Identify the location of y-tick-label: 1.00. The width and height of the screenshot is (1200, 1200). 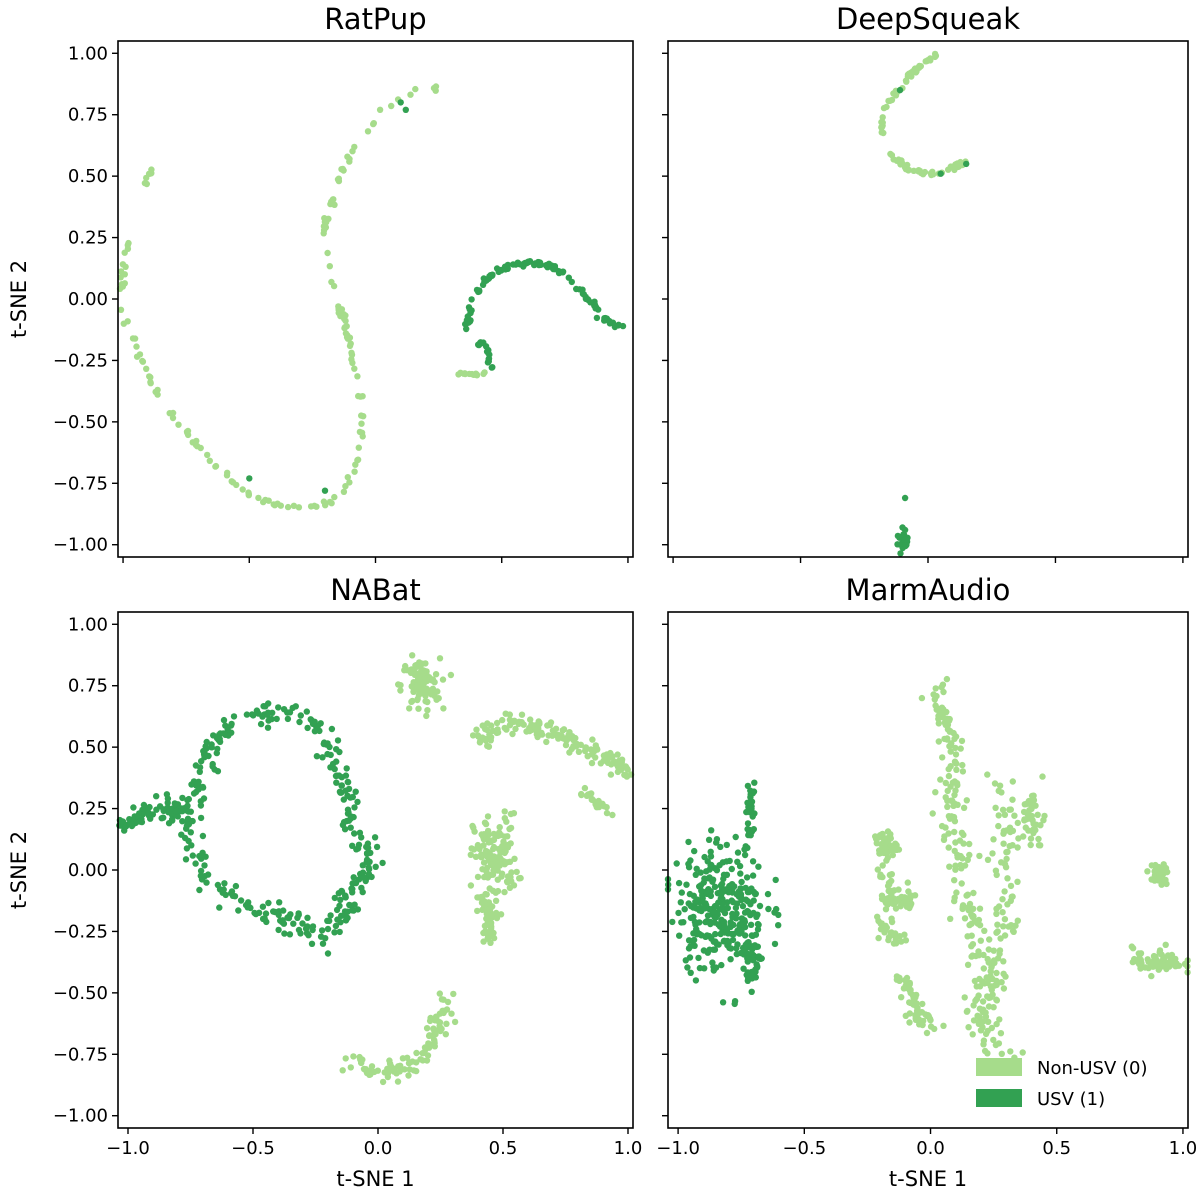
(88, 53).